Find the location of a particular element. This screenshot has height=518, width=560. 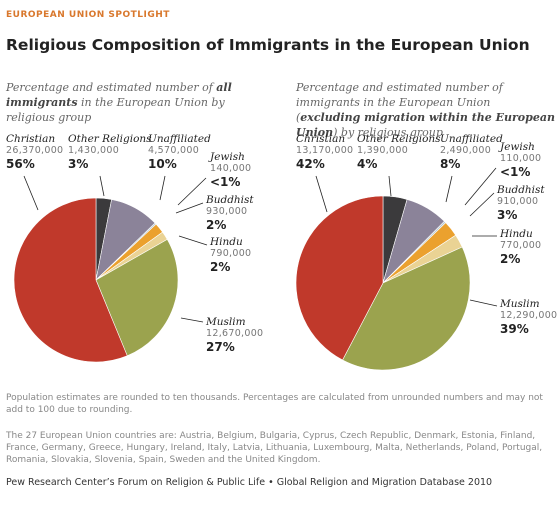

slice-label: Muslim 12,290,000 39% is located at coordinates (528, 317).